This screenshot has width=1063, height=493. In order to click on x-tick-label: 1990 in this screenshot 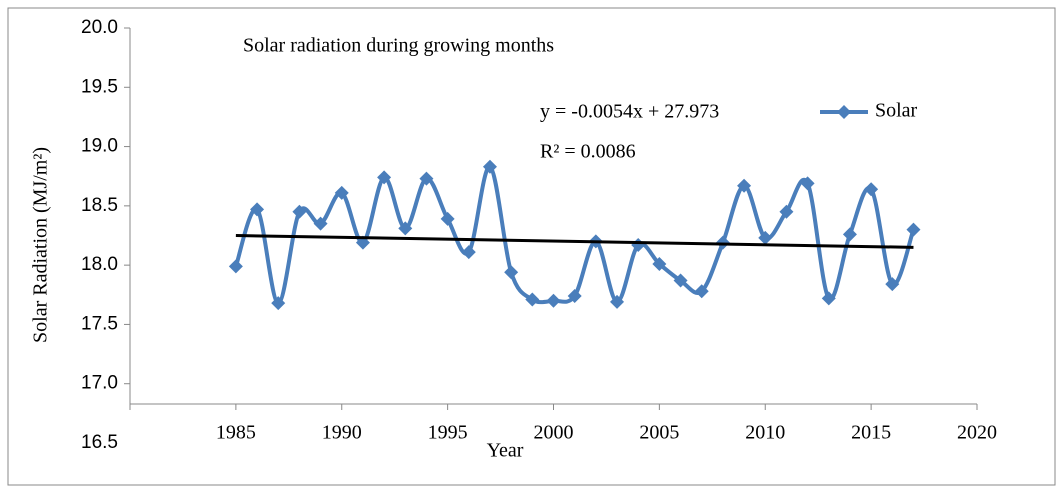, I will do `click(342, 433)`.